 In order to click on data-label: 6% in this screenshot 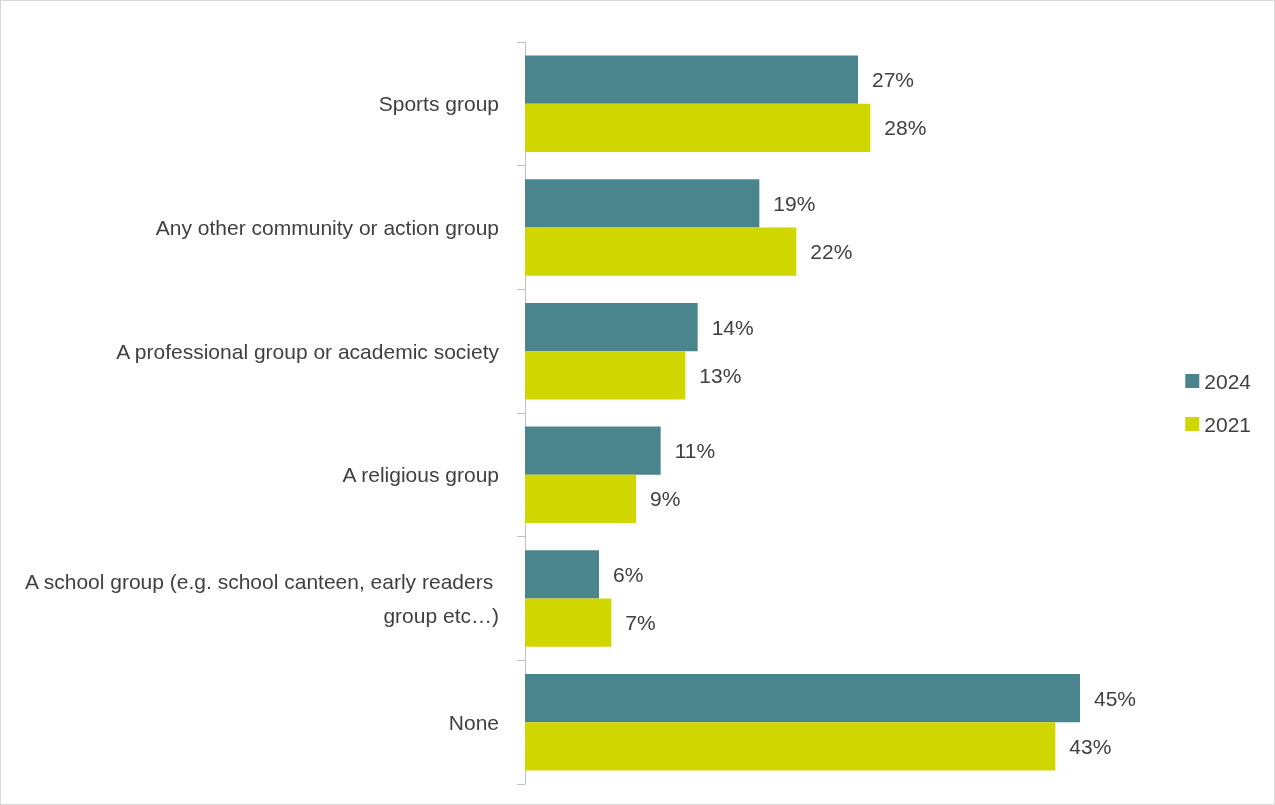, I will do `click(628, 574)`.